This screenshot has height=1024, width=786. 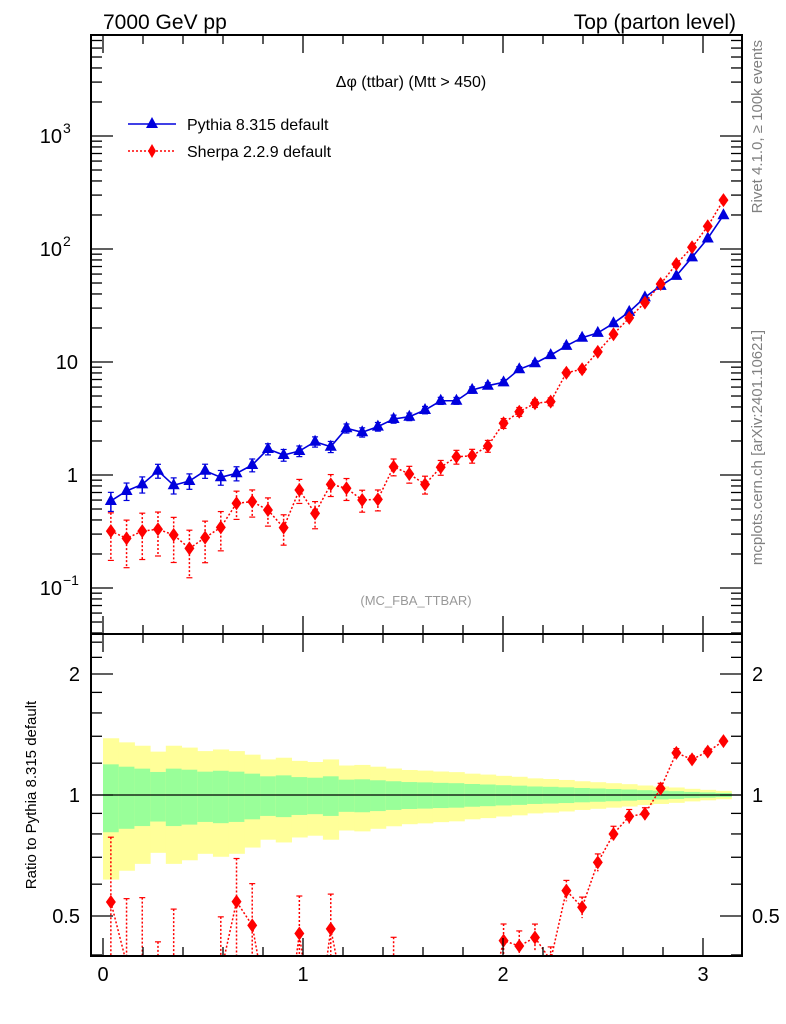 What do you see at coordinates (74, 675) in the screenshot?
I see `ratio-y-tick-label: 2` at bounding box center [74, 675].